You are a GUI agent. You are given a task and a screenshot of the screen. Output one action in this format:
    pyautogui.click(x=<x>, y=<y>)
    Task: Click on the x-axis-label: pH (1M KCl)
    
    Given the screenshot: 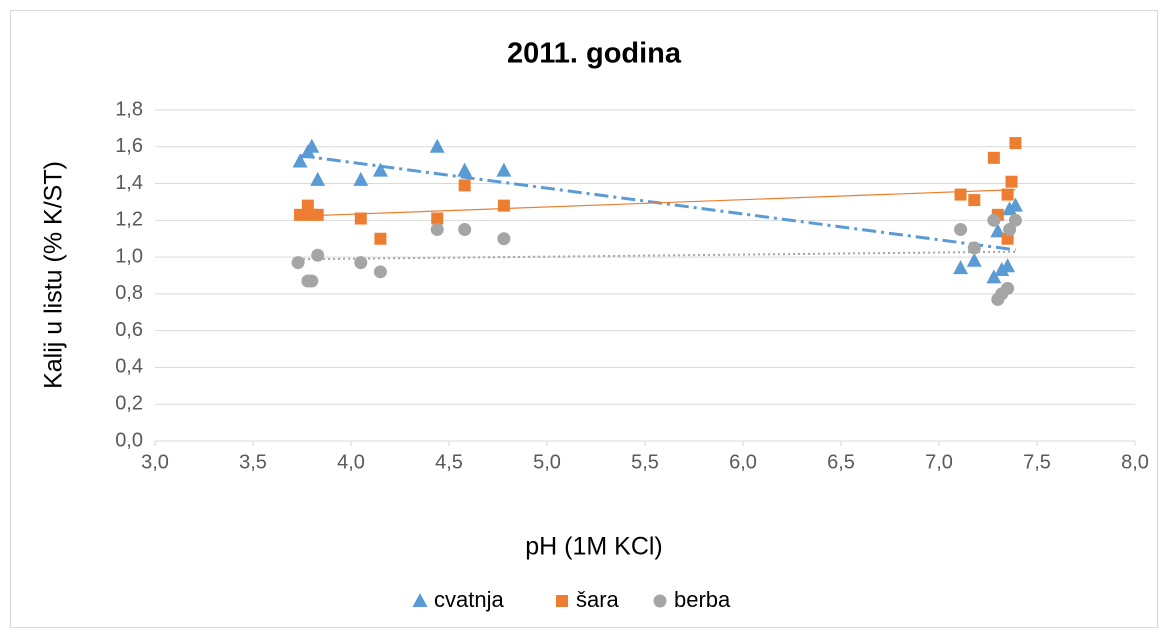 What is the action you would take?
    pyautogui.click(x=594, y=547)
    